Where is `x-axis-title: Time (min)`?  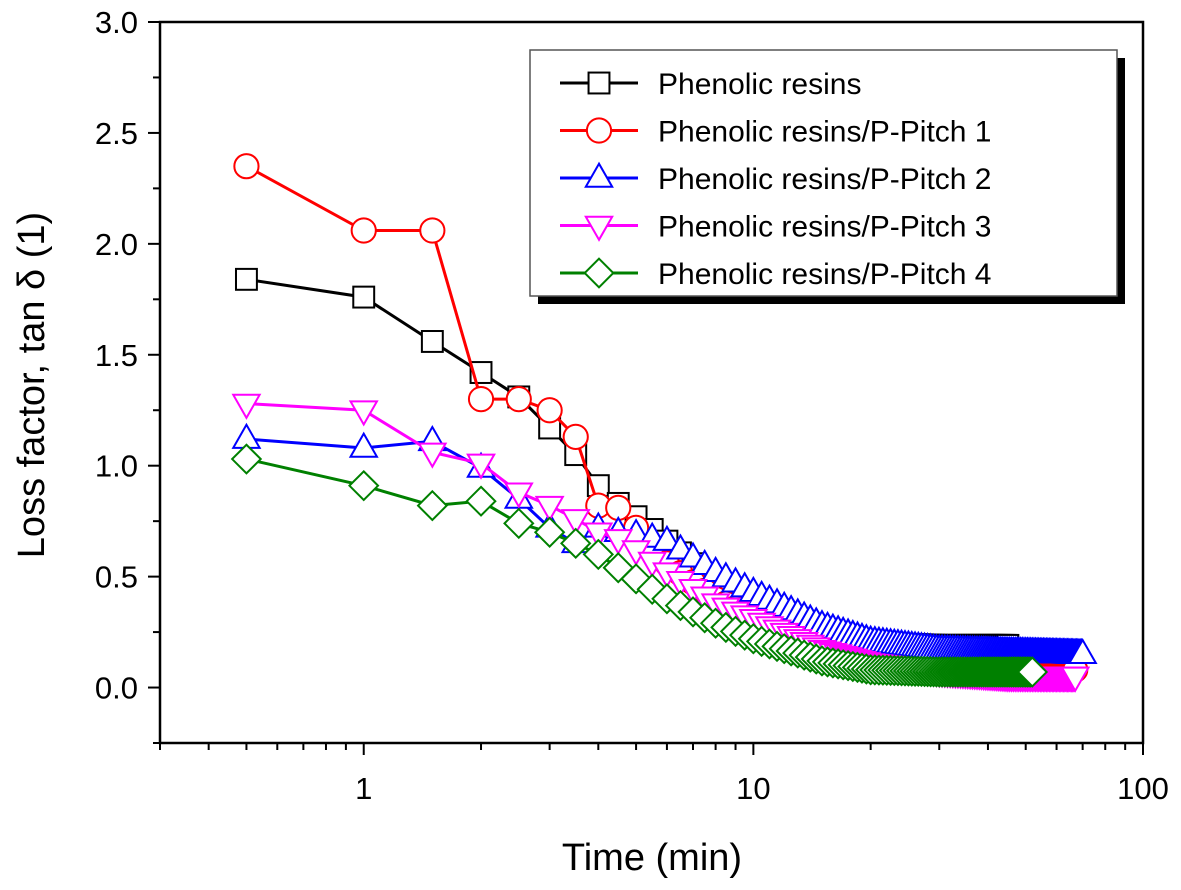 x-axis-title: Time (min) is located at coordinates (652, 858).